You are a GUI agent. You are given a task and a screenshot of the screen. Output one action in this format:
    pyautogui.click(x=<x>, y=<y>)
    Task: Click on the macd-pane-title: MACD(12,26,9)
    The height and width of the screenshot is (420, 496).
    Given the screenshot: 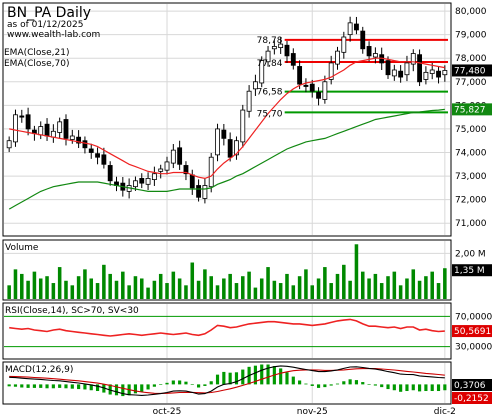 What is the action you would take?
    pyautogui.click(x=39, y=370)
    